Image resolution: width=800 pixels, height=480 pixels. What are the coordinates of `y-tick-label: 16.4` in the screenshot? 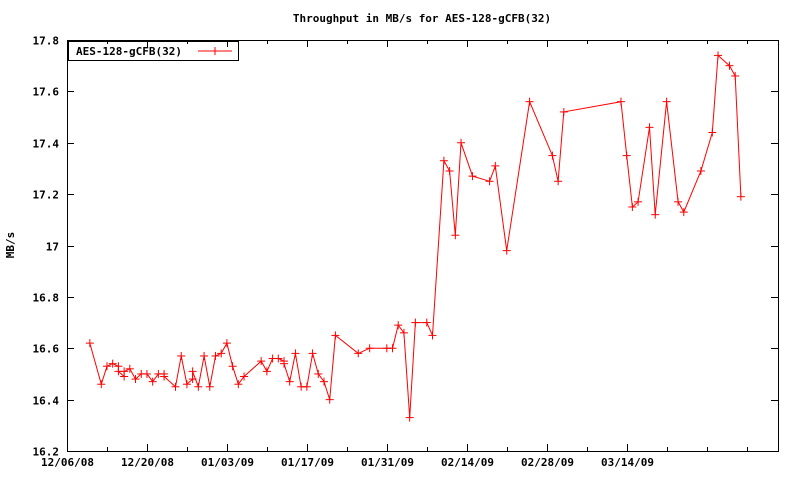 It's located at (46, 401).